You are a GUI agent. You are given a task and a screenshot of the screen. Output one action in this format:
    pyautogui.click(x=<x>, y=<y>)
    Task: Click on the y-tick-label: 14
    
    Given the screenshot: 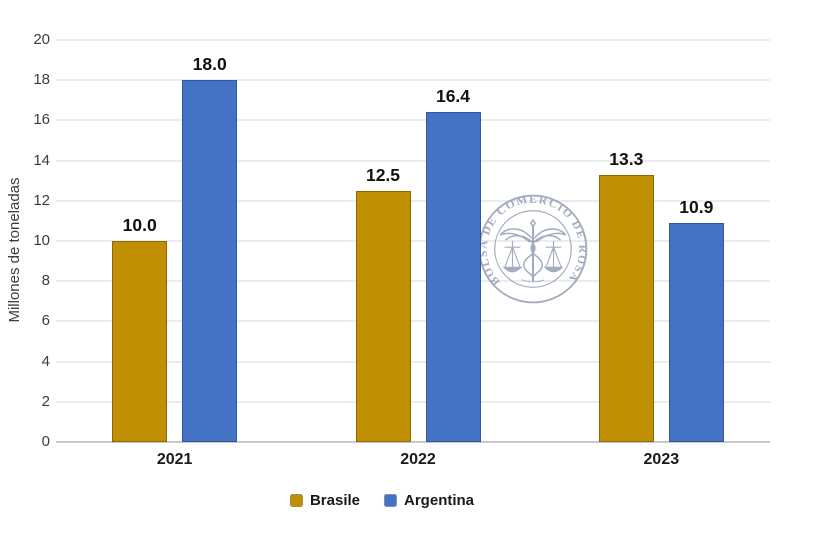 What is the action you would take?
    pyautogui.click(x=41, y=160)
    